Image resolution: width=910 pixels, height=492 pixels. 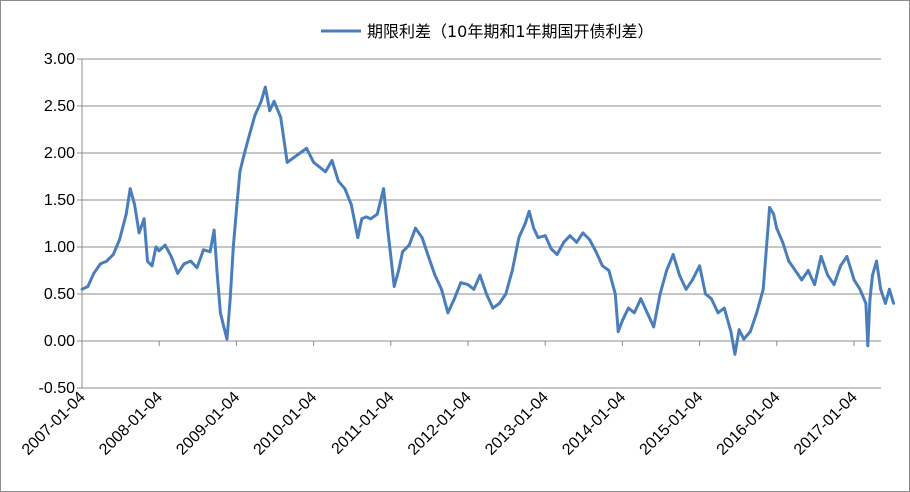 I want to click on y-tick-label-3: 1.50, so click(x=59, y=200).